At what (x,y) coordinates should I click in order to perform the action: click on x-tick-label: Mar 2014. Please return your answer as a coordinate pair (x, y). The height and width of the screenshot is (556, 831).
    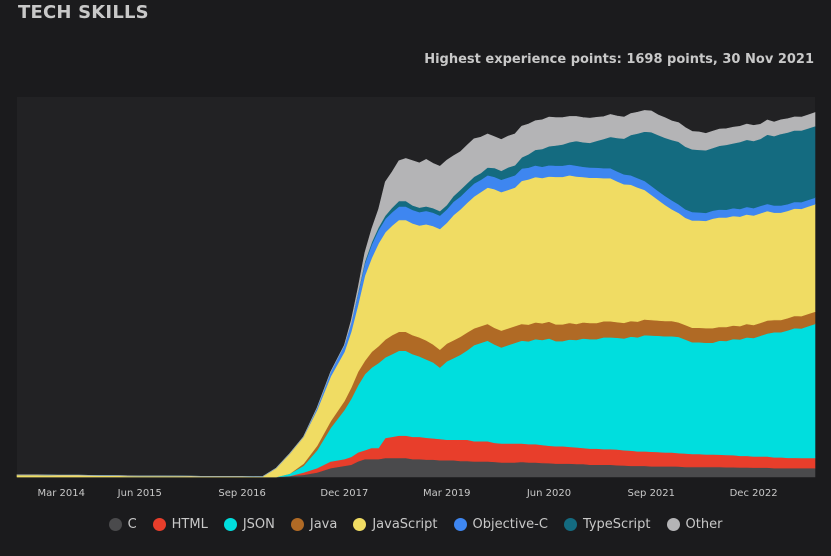
    Looking at the image, I should click on (62, 493).